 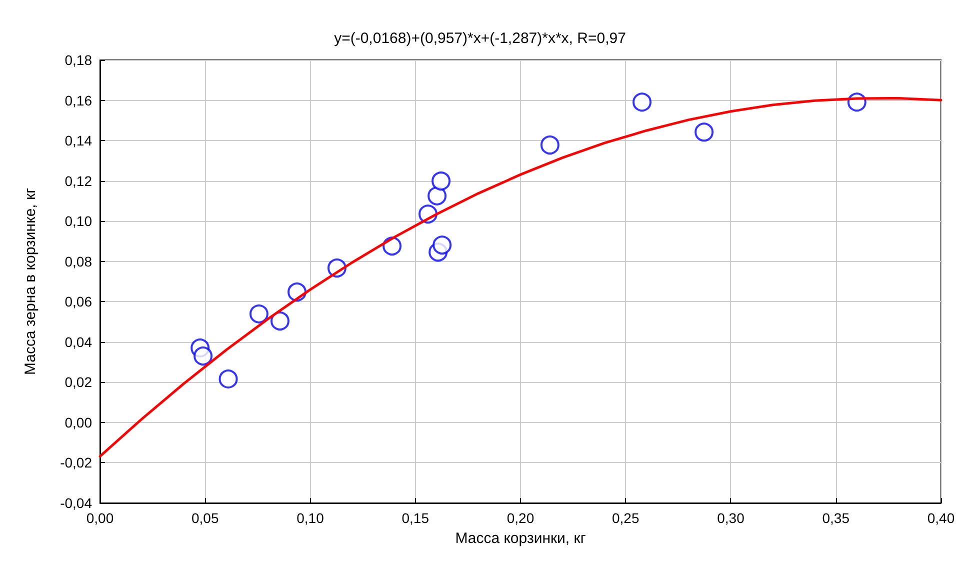 What do you see at coordinates (78, 100) in the screenshot?
I see `y-tick-label: 0,16` at bounding box center [78, 100].